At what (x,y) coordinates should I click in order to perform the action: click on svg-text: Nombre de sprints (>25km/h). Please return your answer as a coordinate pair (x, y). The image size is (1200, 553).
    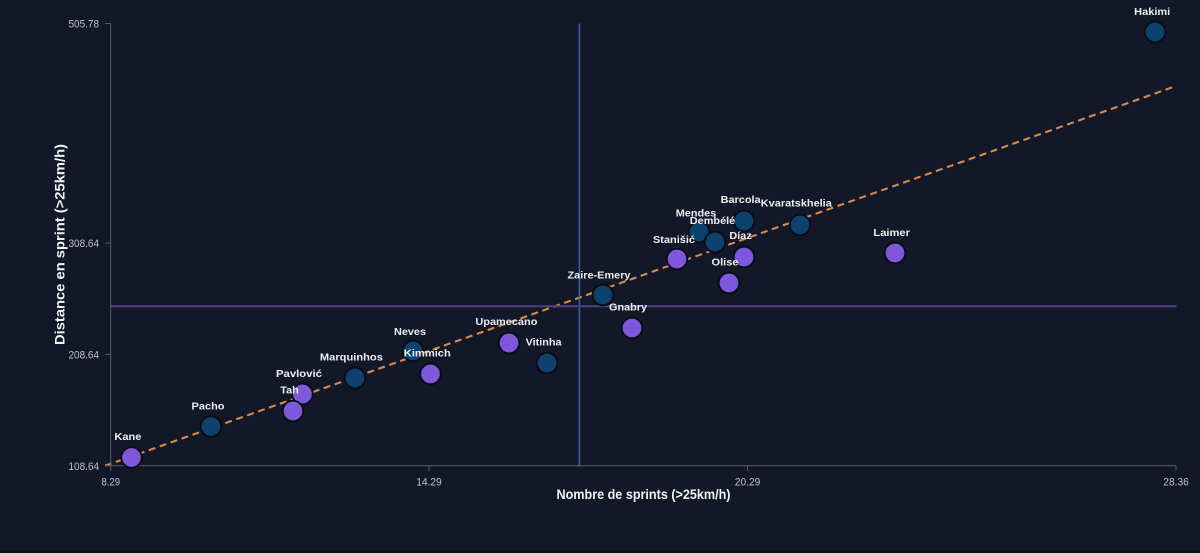
    Looking at the image, I should click on (644, 494).